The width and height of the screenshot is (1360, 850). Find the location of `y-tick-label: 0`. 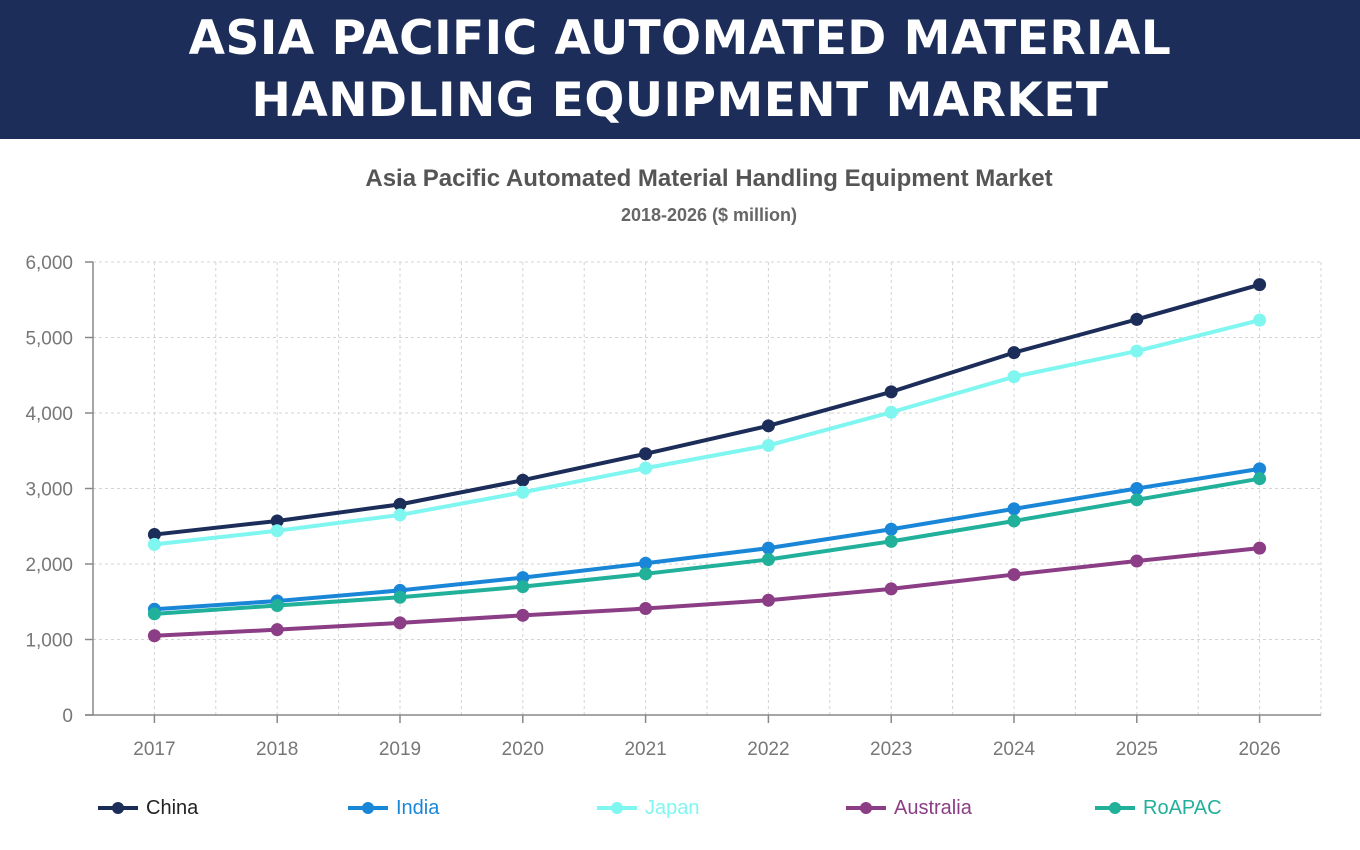

y-tick-label: 0 is located at coordinates (67, 716).